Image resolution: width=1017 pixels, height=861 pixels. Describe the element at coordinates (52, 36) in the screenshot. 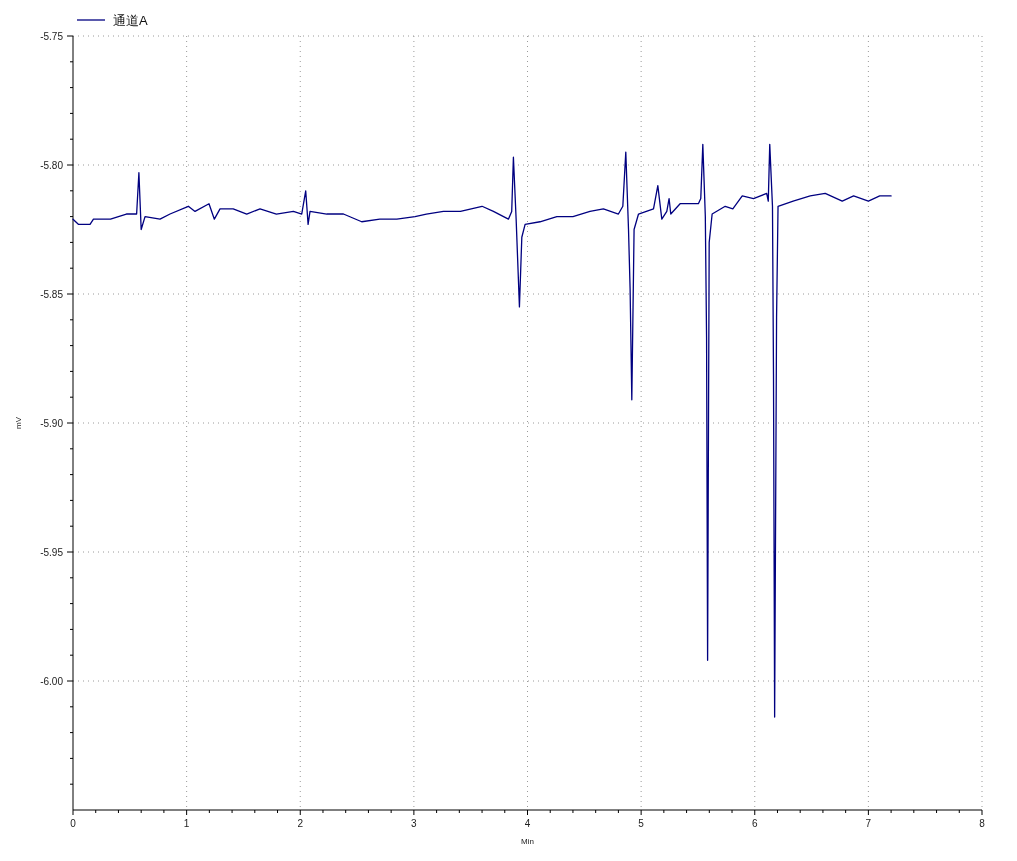

I see `y-tick-label: -5.75` at that location.